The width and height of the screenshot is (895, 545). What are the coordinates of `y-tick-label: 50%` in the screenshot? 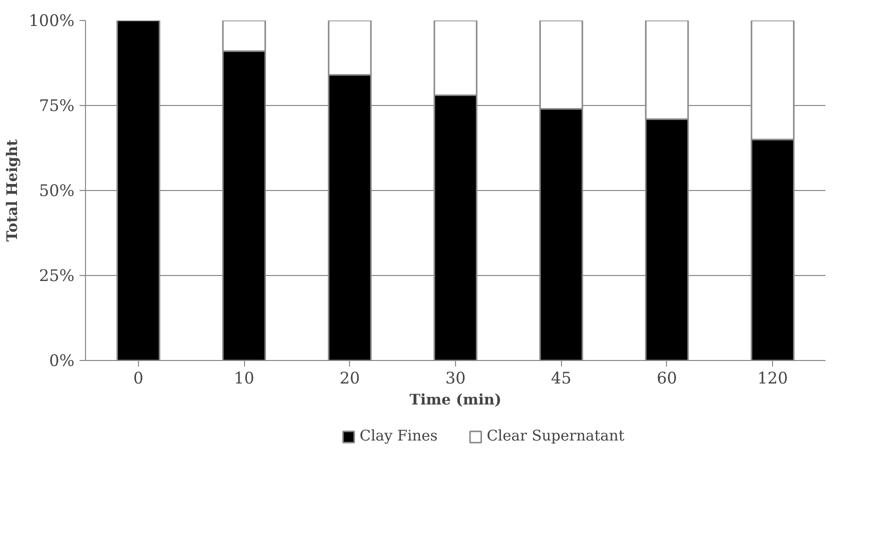 It's located at (56, 190).